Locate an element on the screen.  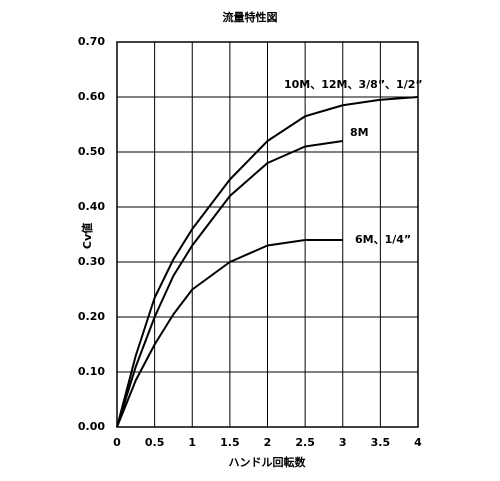
x-tick-label: 0.5 is located at coordinates (155, 442).